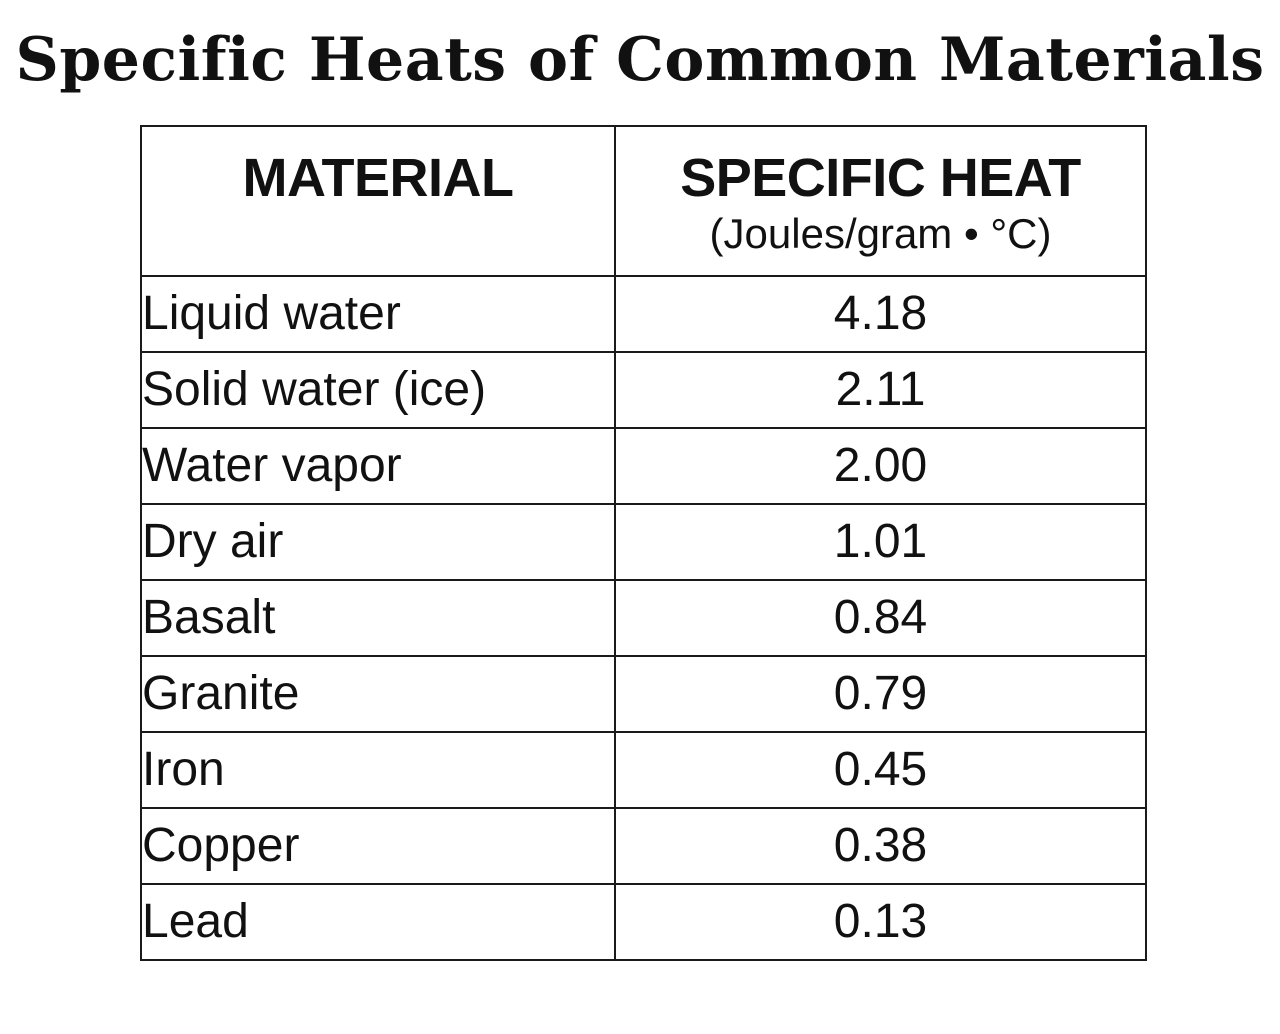 The height and width of the screenshot is (1034, 1280). What do you see at coordinates (880, 314) in the screenshot?
I see `specific-heat-cell: 4.18` at bounding box center [880, 314].